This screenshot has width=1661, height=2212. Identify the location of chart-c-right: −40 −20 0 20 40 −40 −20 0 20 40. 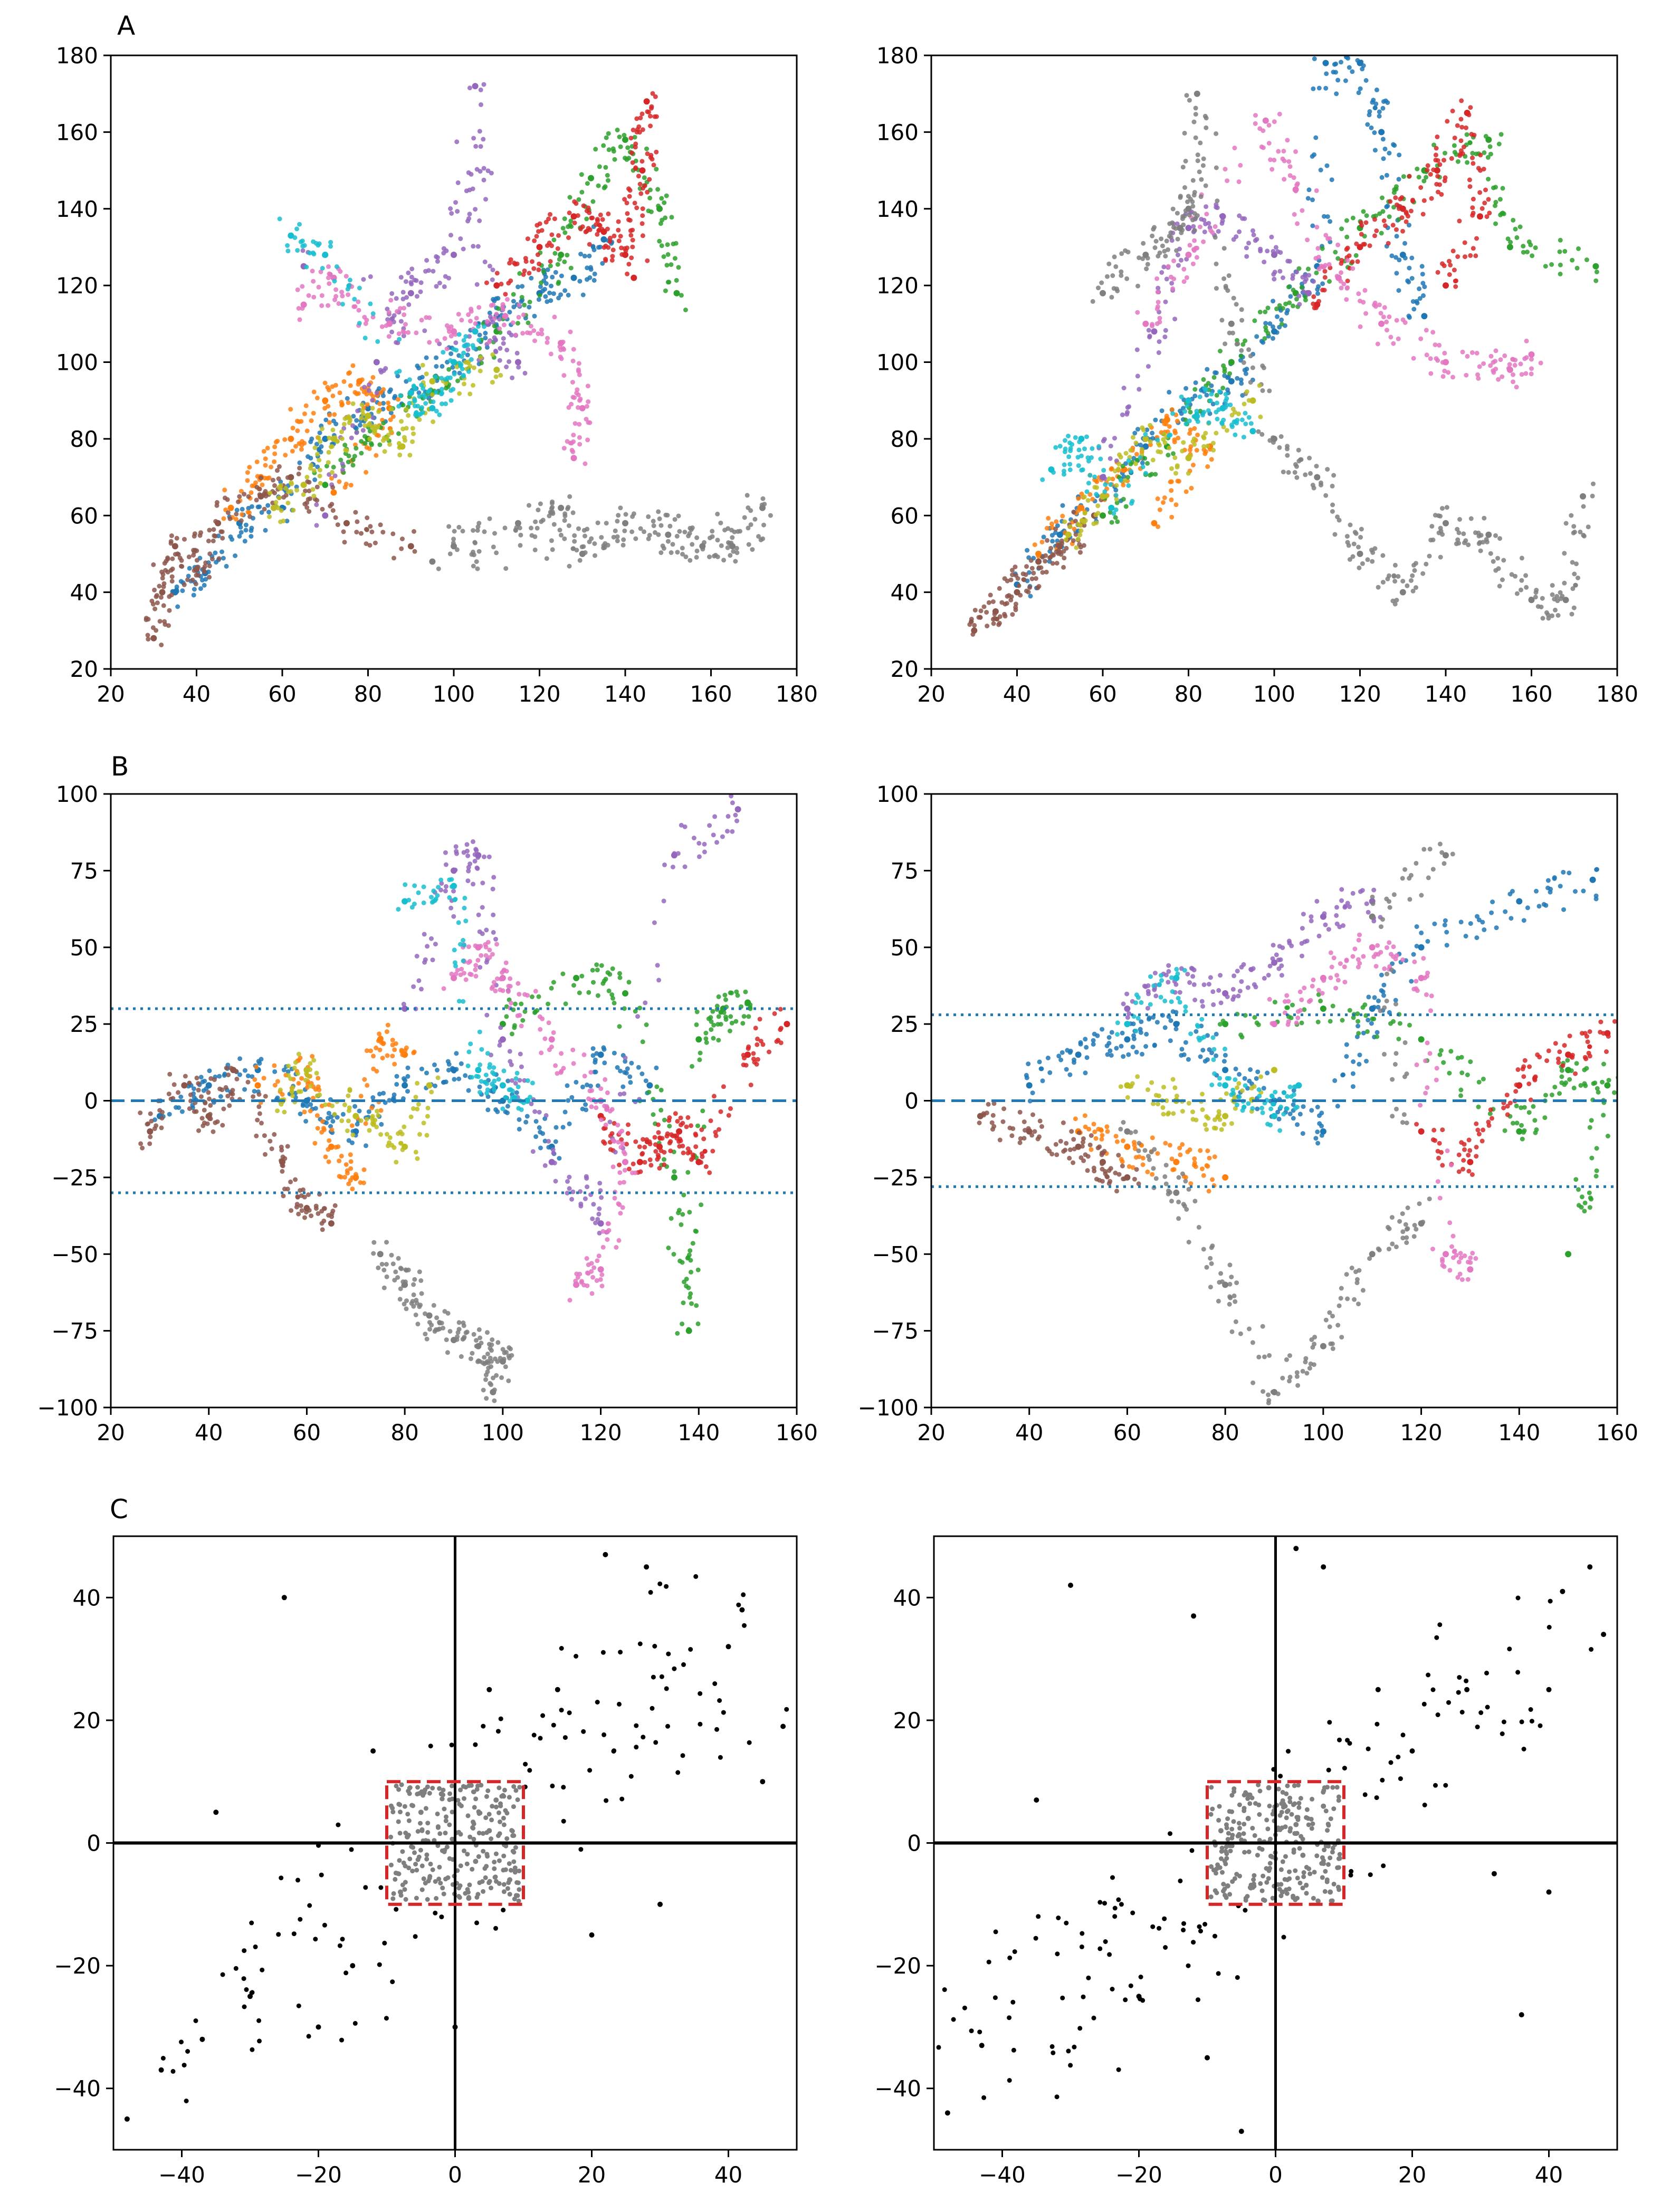
(1246, 1861).